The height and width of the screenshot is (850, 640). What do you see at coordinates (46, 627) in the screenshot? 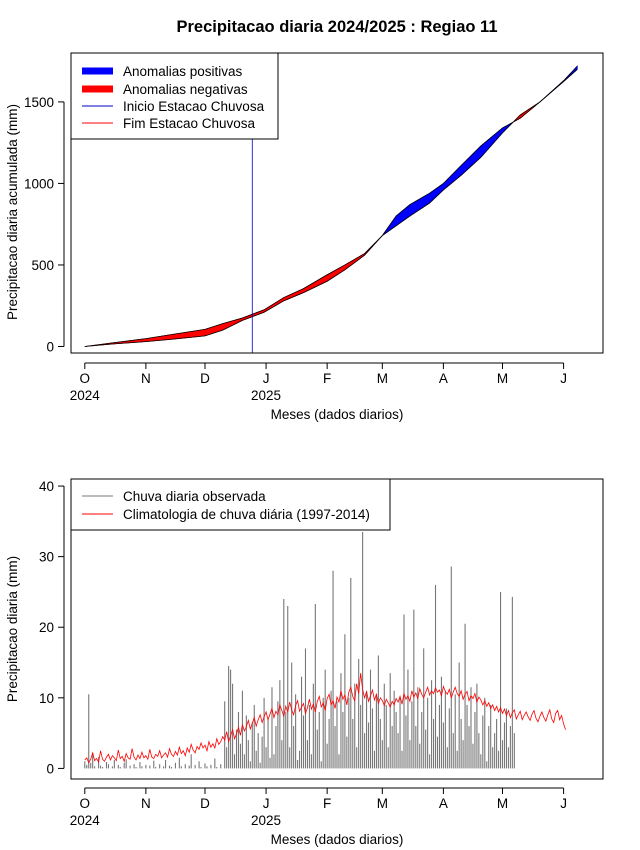
I see `daily-y-tick-label: 20` at bounding box center [46, 627].